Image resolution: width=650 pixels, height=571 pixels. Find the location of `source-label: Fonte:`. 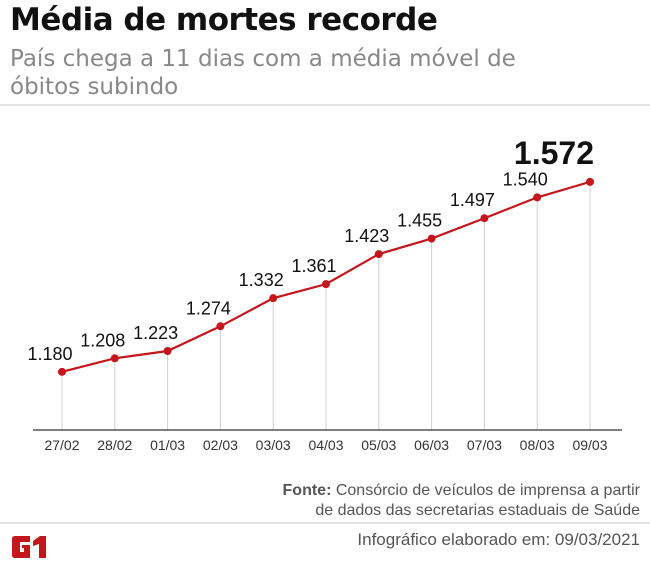

source-label: Fonte: is located at coordinates (307, 490).